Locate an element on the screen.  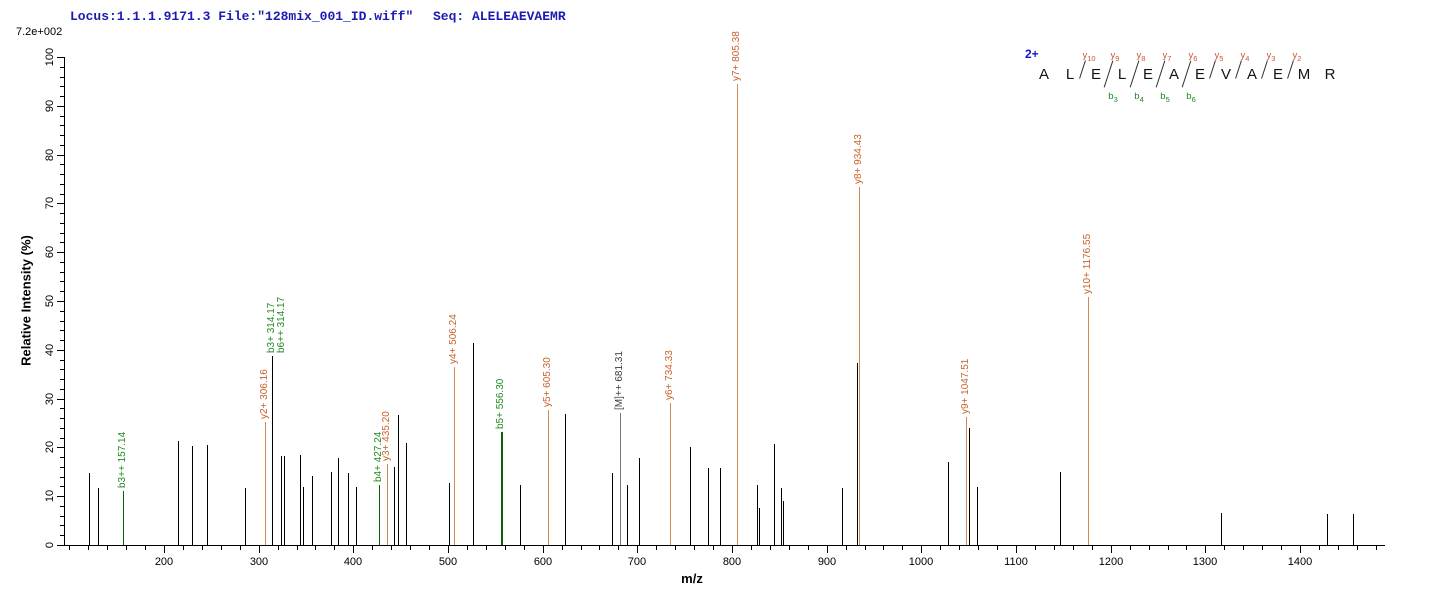
y-axis-line is located at coordinates (64, 301).